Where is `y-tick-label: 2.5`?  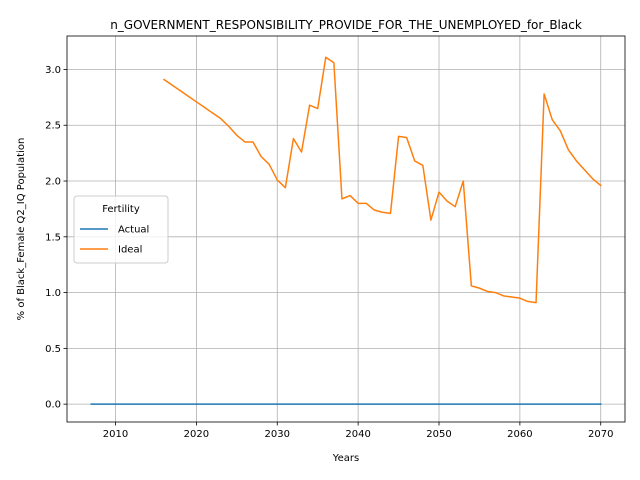
y-tick-label: 2.5 is located at coordinates (53, 126).